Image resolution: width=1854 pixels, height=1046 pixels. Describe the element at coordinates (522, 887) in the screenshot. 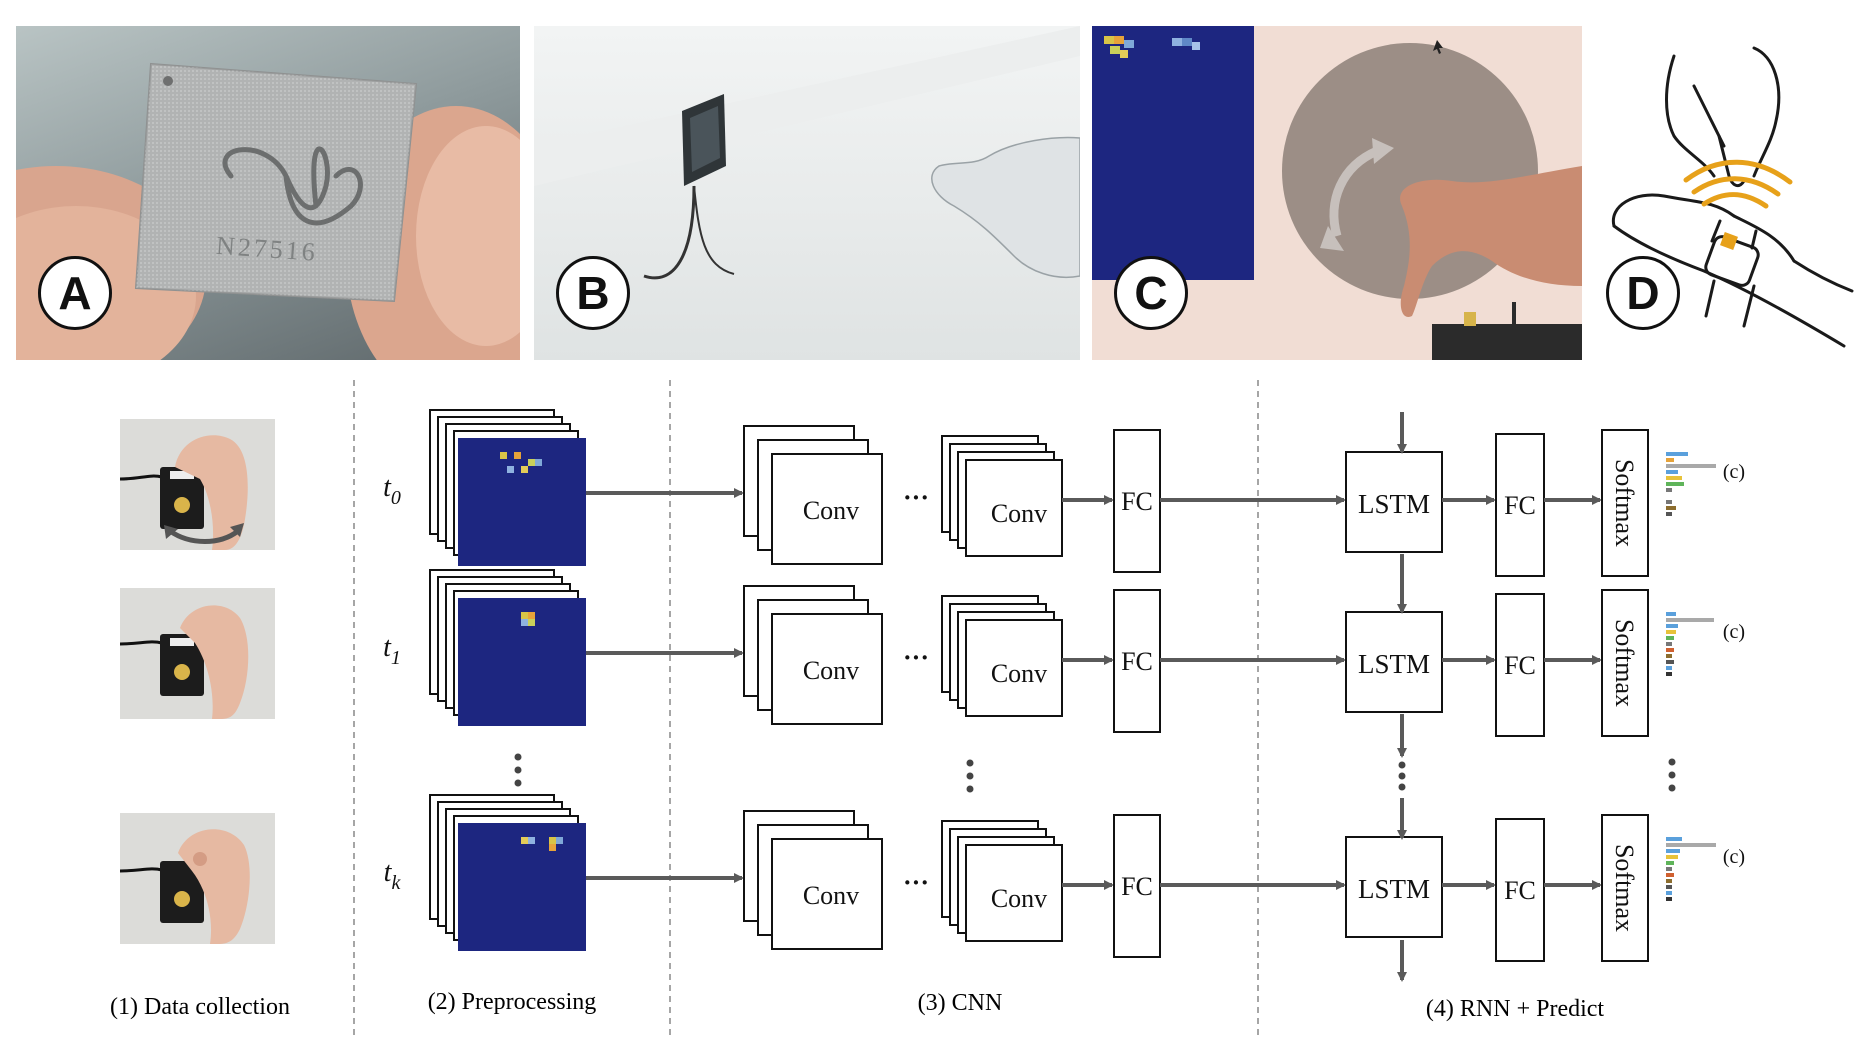

I see `row-2-heatmap` at that location.